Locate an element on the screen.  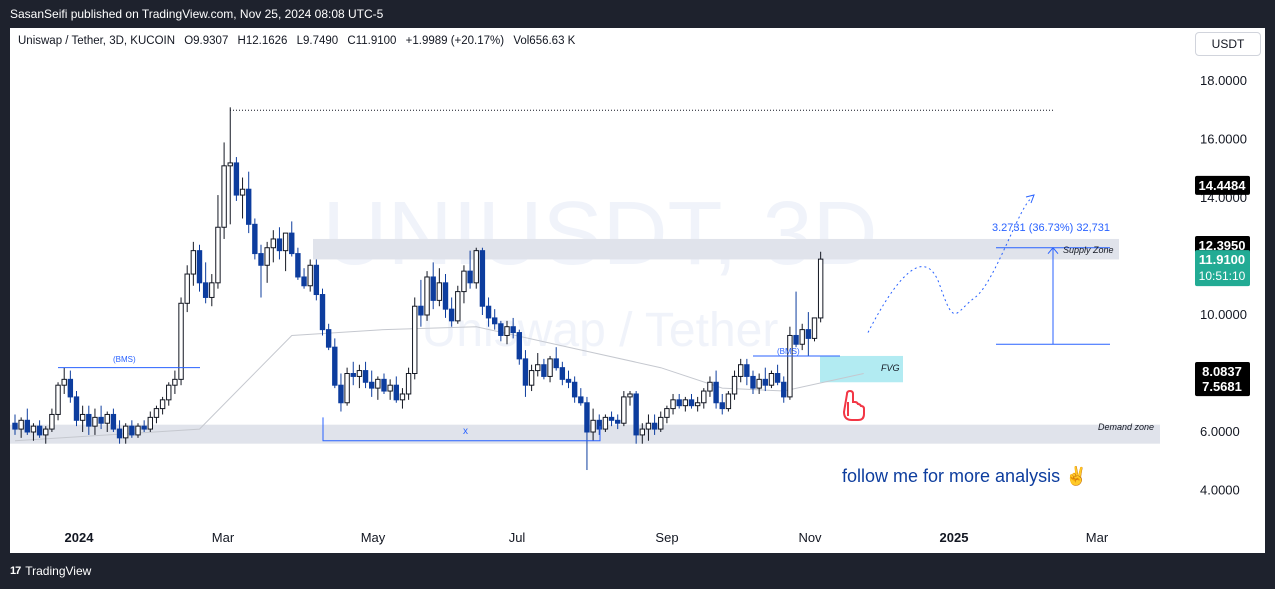
time-tick-label: Nov is located at coordinates (810, 537).